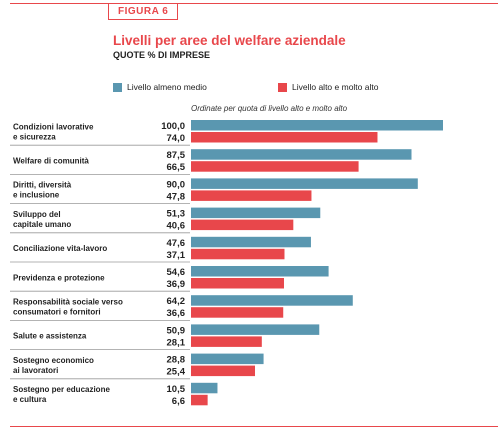  What do you see at coordinates (176, 330) in the screenshot?
I see `value-label-medio: 50,9` at bounding box center [176, 330].